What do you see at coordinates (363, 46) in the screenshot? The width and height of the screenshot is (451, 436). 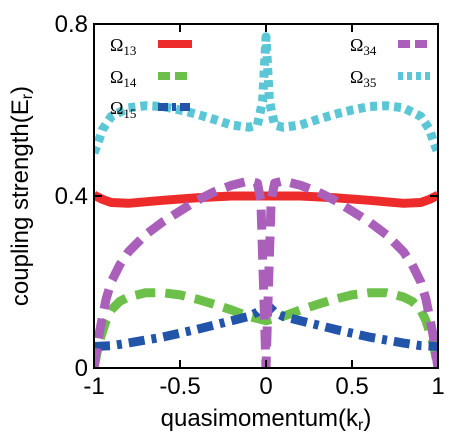 I see `legend-label-34: Ω34` at bounding box center [363, 46].